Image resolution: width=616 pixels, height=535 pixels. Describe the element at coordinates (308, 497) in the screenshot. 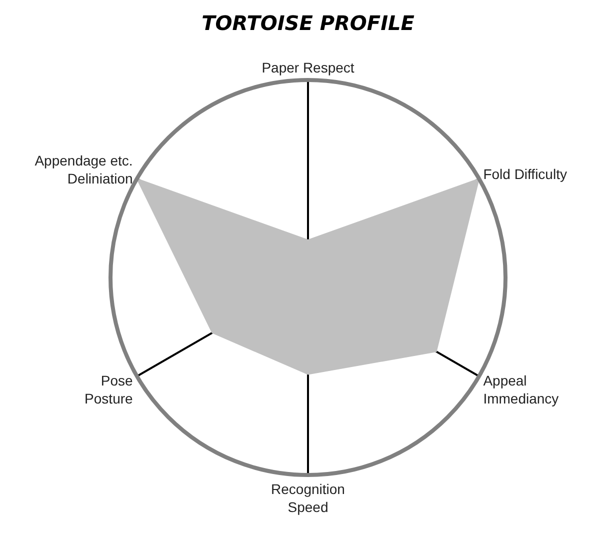

I see `spoke-label: Recognition Speed` at that location.